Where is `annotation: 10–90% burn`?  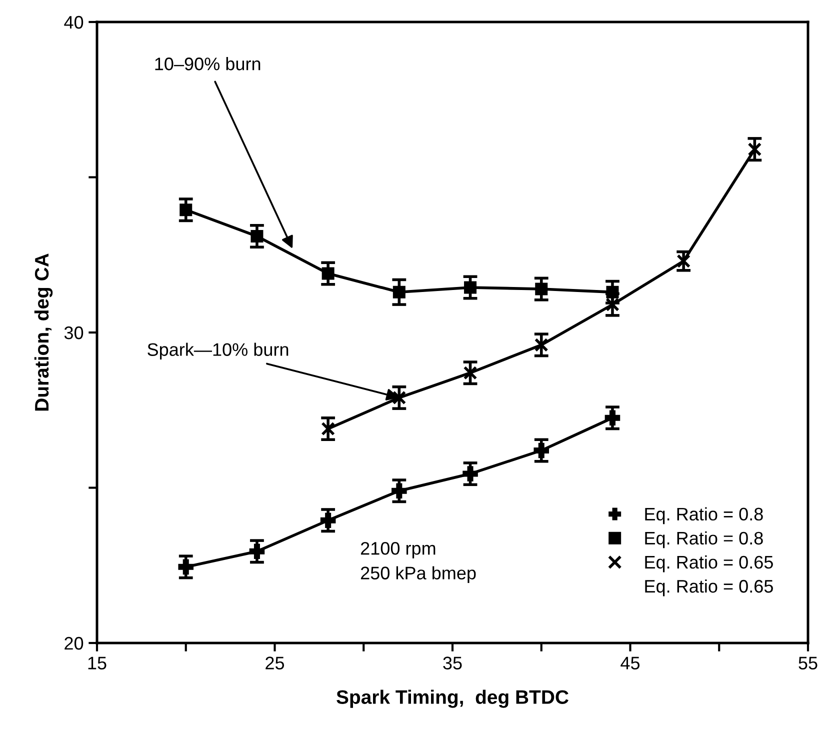 annotation: 10–90% burn is located at coordinates (207, 63).